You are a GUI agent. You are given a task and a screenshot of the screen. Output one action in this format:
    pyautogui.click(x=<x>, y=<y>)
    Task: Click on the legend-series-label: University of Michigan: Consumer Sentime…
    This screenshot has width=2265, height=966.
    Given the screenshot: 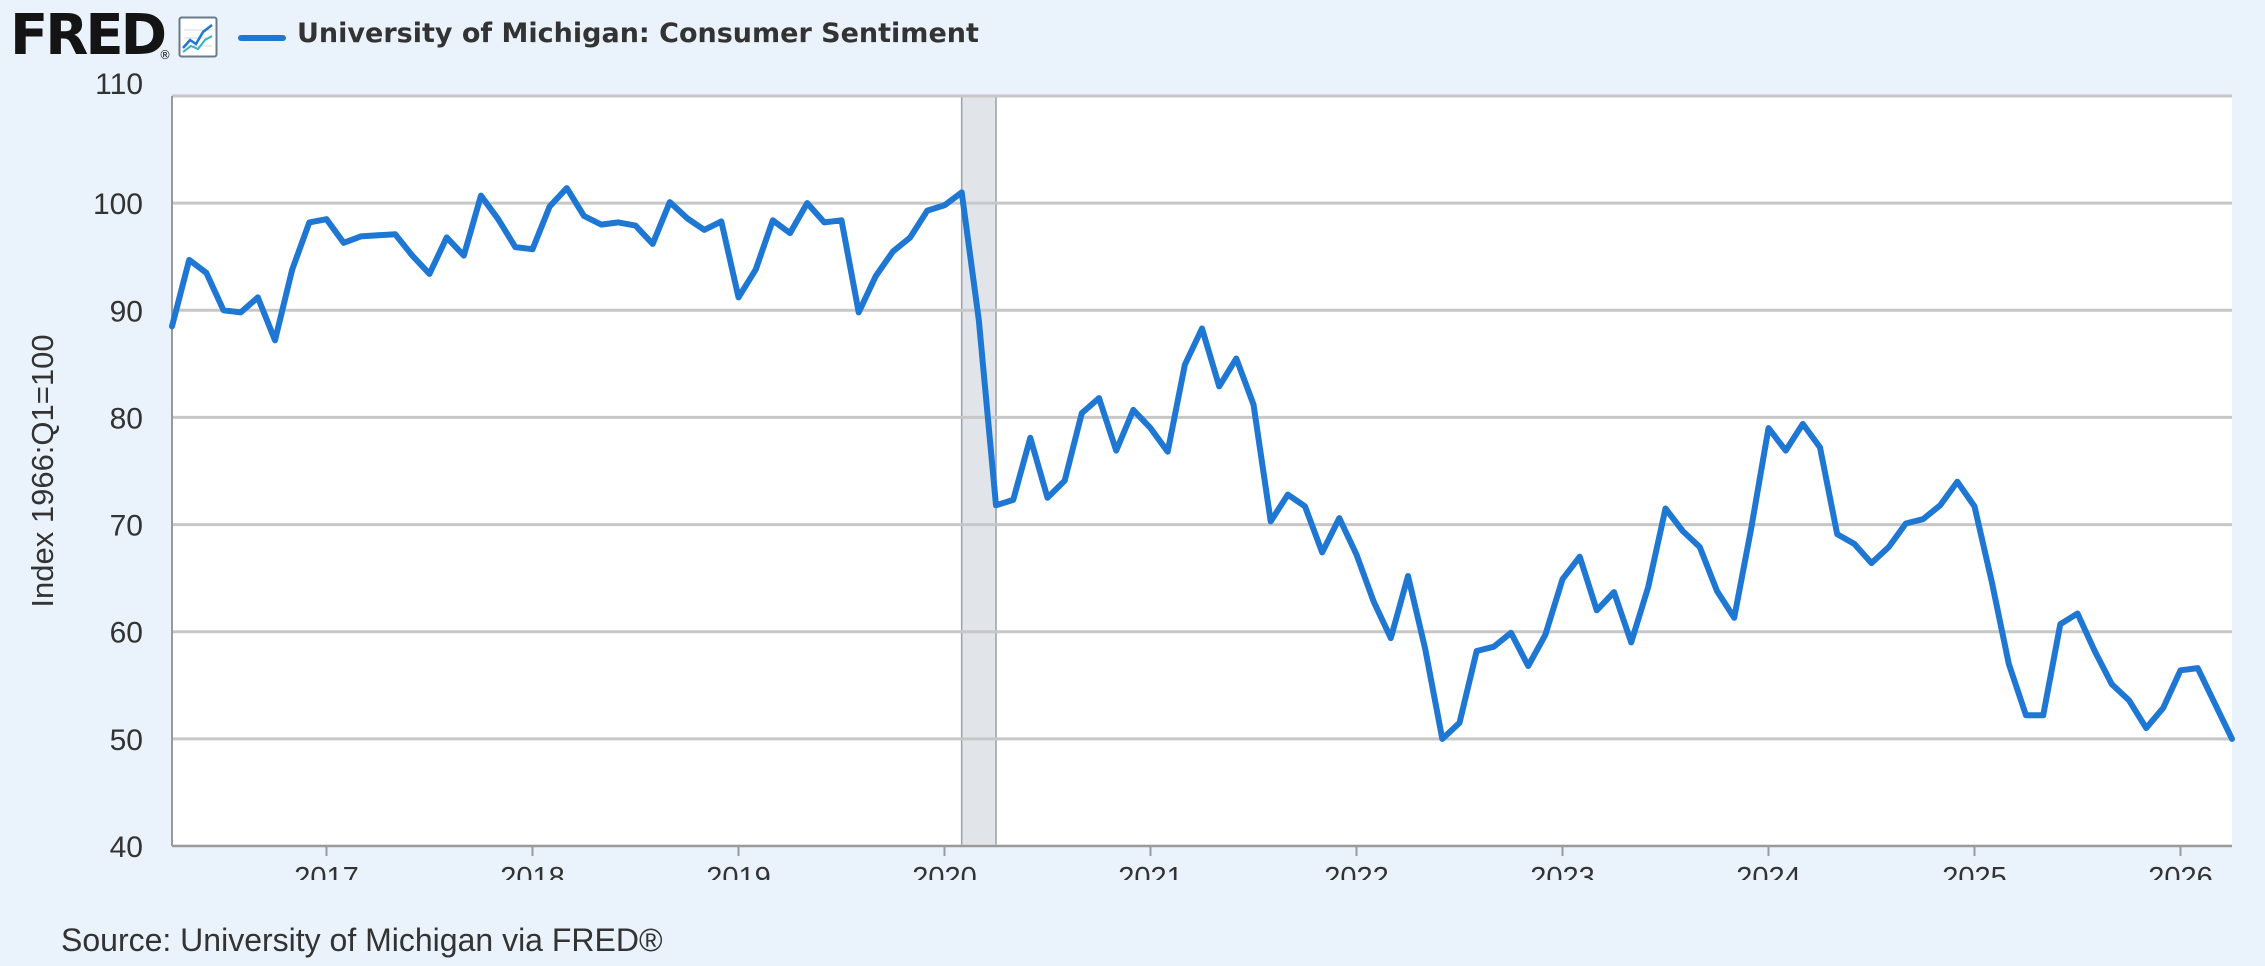 What is the action you would take?
    pyautogui.click(x=638, y=33)
    